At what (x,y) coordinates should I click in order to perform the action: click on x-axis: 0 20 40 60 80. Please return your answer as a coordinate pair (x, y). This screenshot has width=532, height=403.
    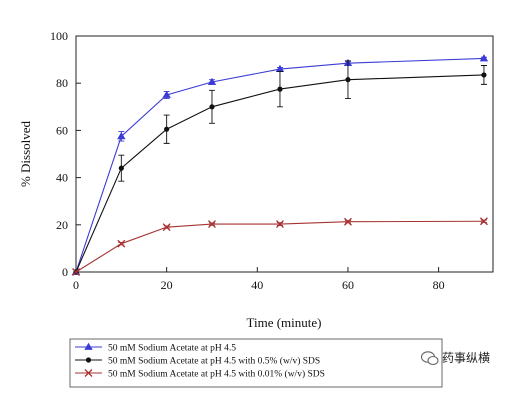
    Looking at the image, I should click on (259, 279).